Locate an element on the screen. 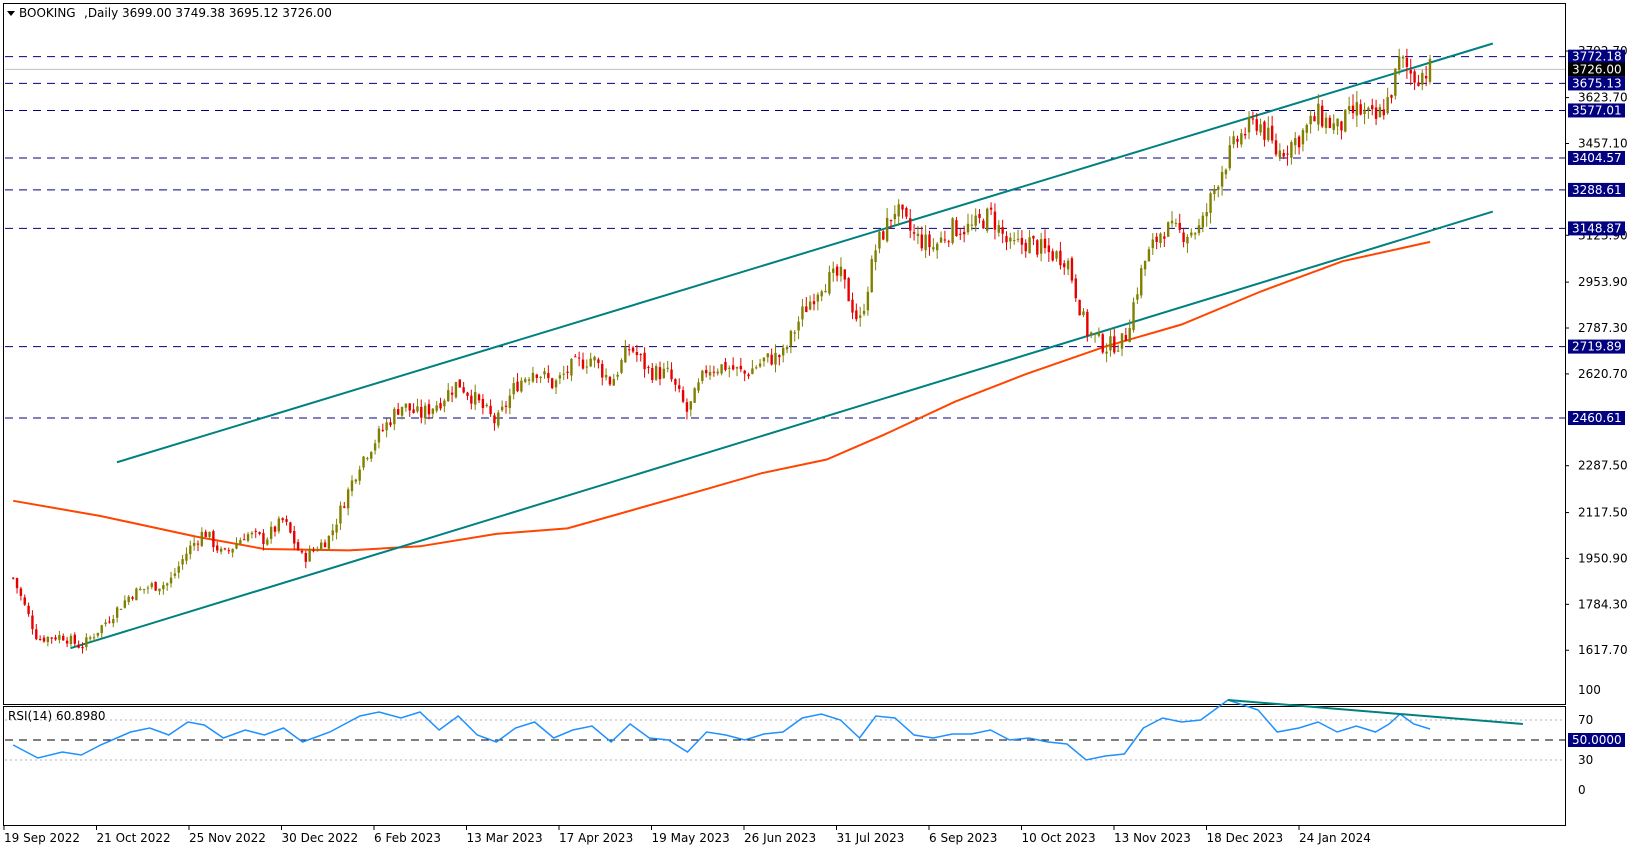 This screenshot has height=850, width=1627. level-label: 3148.87 is located at coordinates (1597, 228).